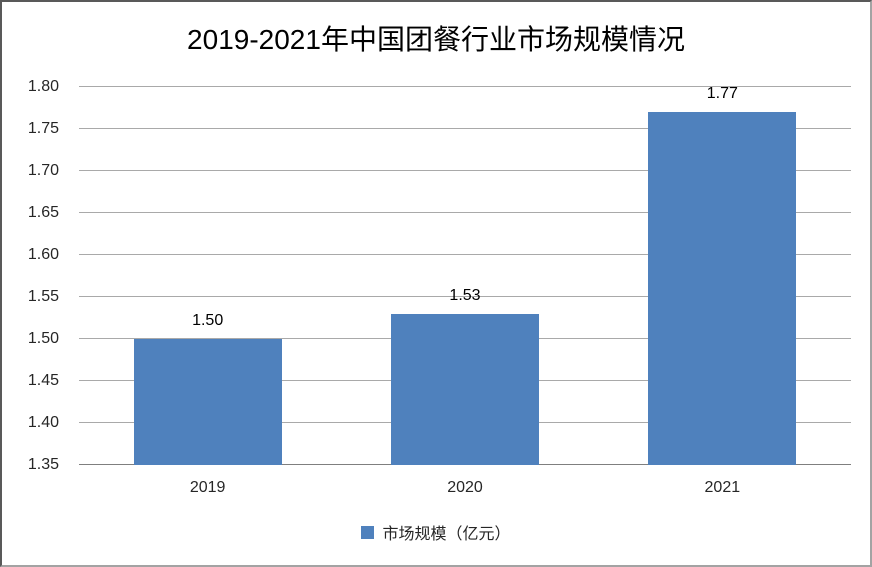 Image resolution: width=872 pixels, height=567 pixels. What do you see at coordinates (722, 288) in the screenshot?
I see `bar-2021` at bounding box center [722, 288].